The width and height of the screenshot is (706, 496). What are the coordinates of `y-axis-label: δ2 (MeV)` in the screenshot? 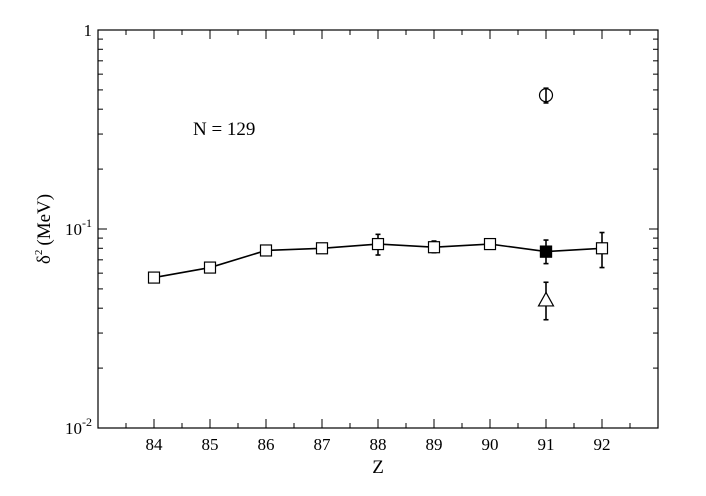 It's located at (44, 229).